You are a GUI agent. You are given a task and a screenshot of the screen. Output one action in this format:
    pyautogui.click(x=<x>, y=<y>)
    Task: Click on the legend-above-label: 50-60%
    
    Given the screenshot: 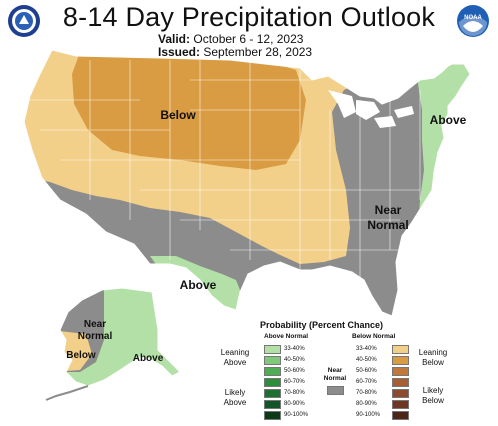 What is the action you would take?
    pyautogui.click(x=294, y=371)
    